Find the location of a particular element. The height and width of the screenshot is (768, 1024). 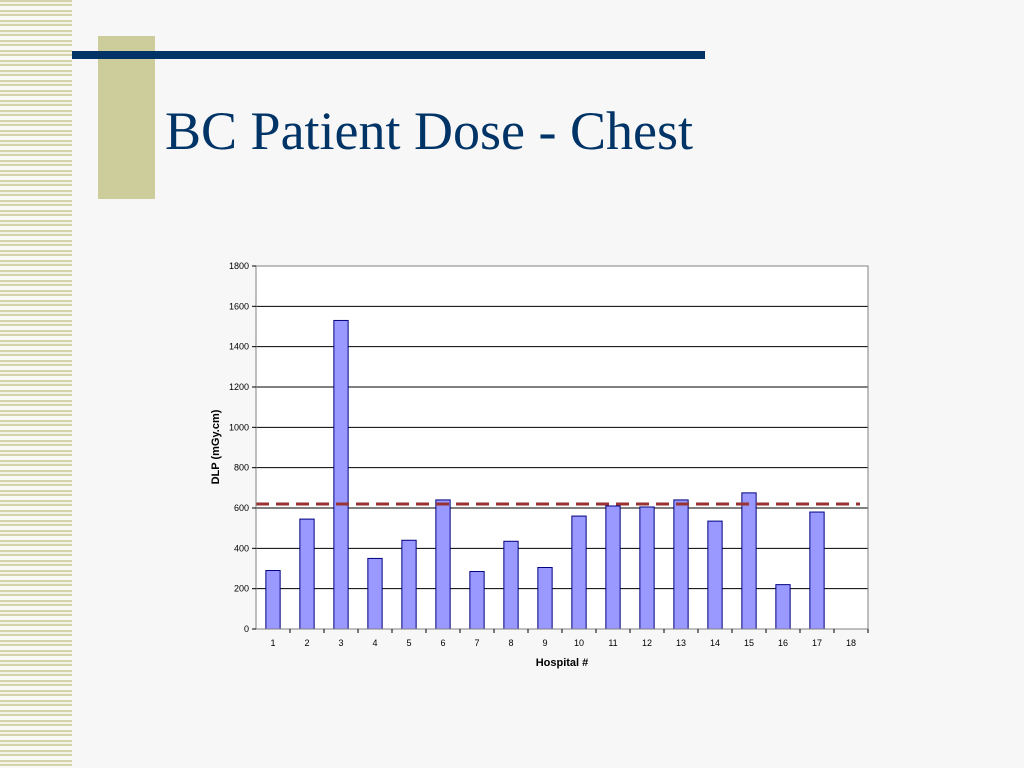

title-rule is located at coordinates (388, 55).